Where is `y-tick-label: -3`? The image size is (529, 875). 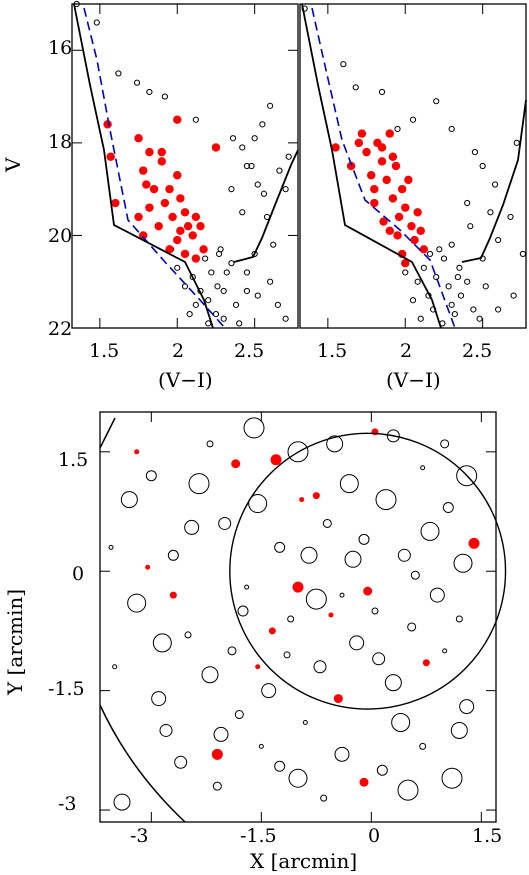 y-tick-label: -3 is located at coordinates (67, 804).